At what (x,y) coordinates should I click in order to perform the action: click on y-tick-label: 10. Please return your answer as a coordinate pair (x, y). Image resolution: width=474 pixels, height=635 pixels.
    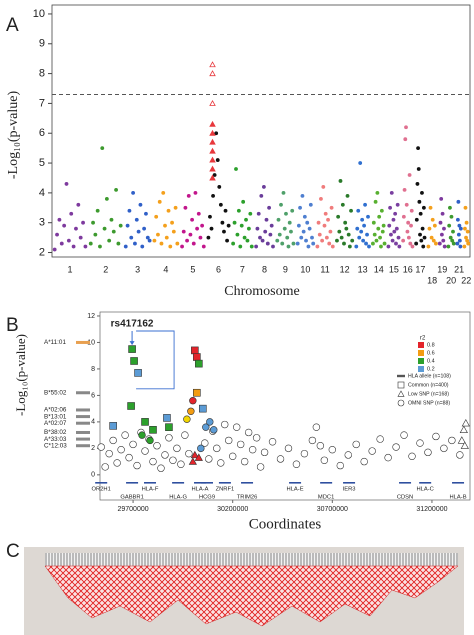
    Looking at the image, I should click on (39, 14).